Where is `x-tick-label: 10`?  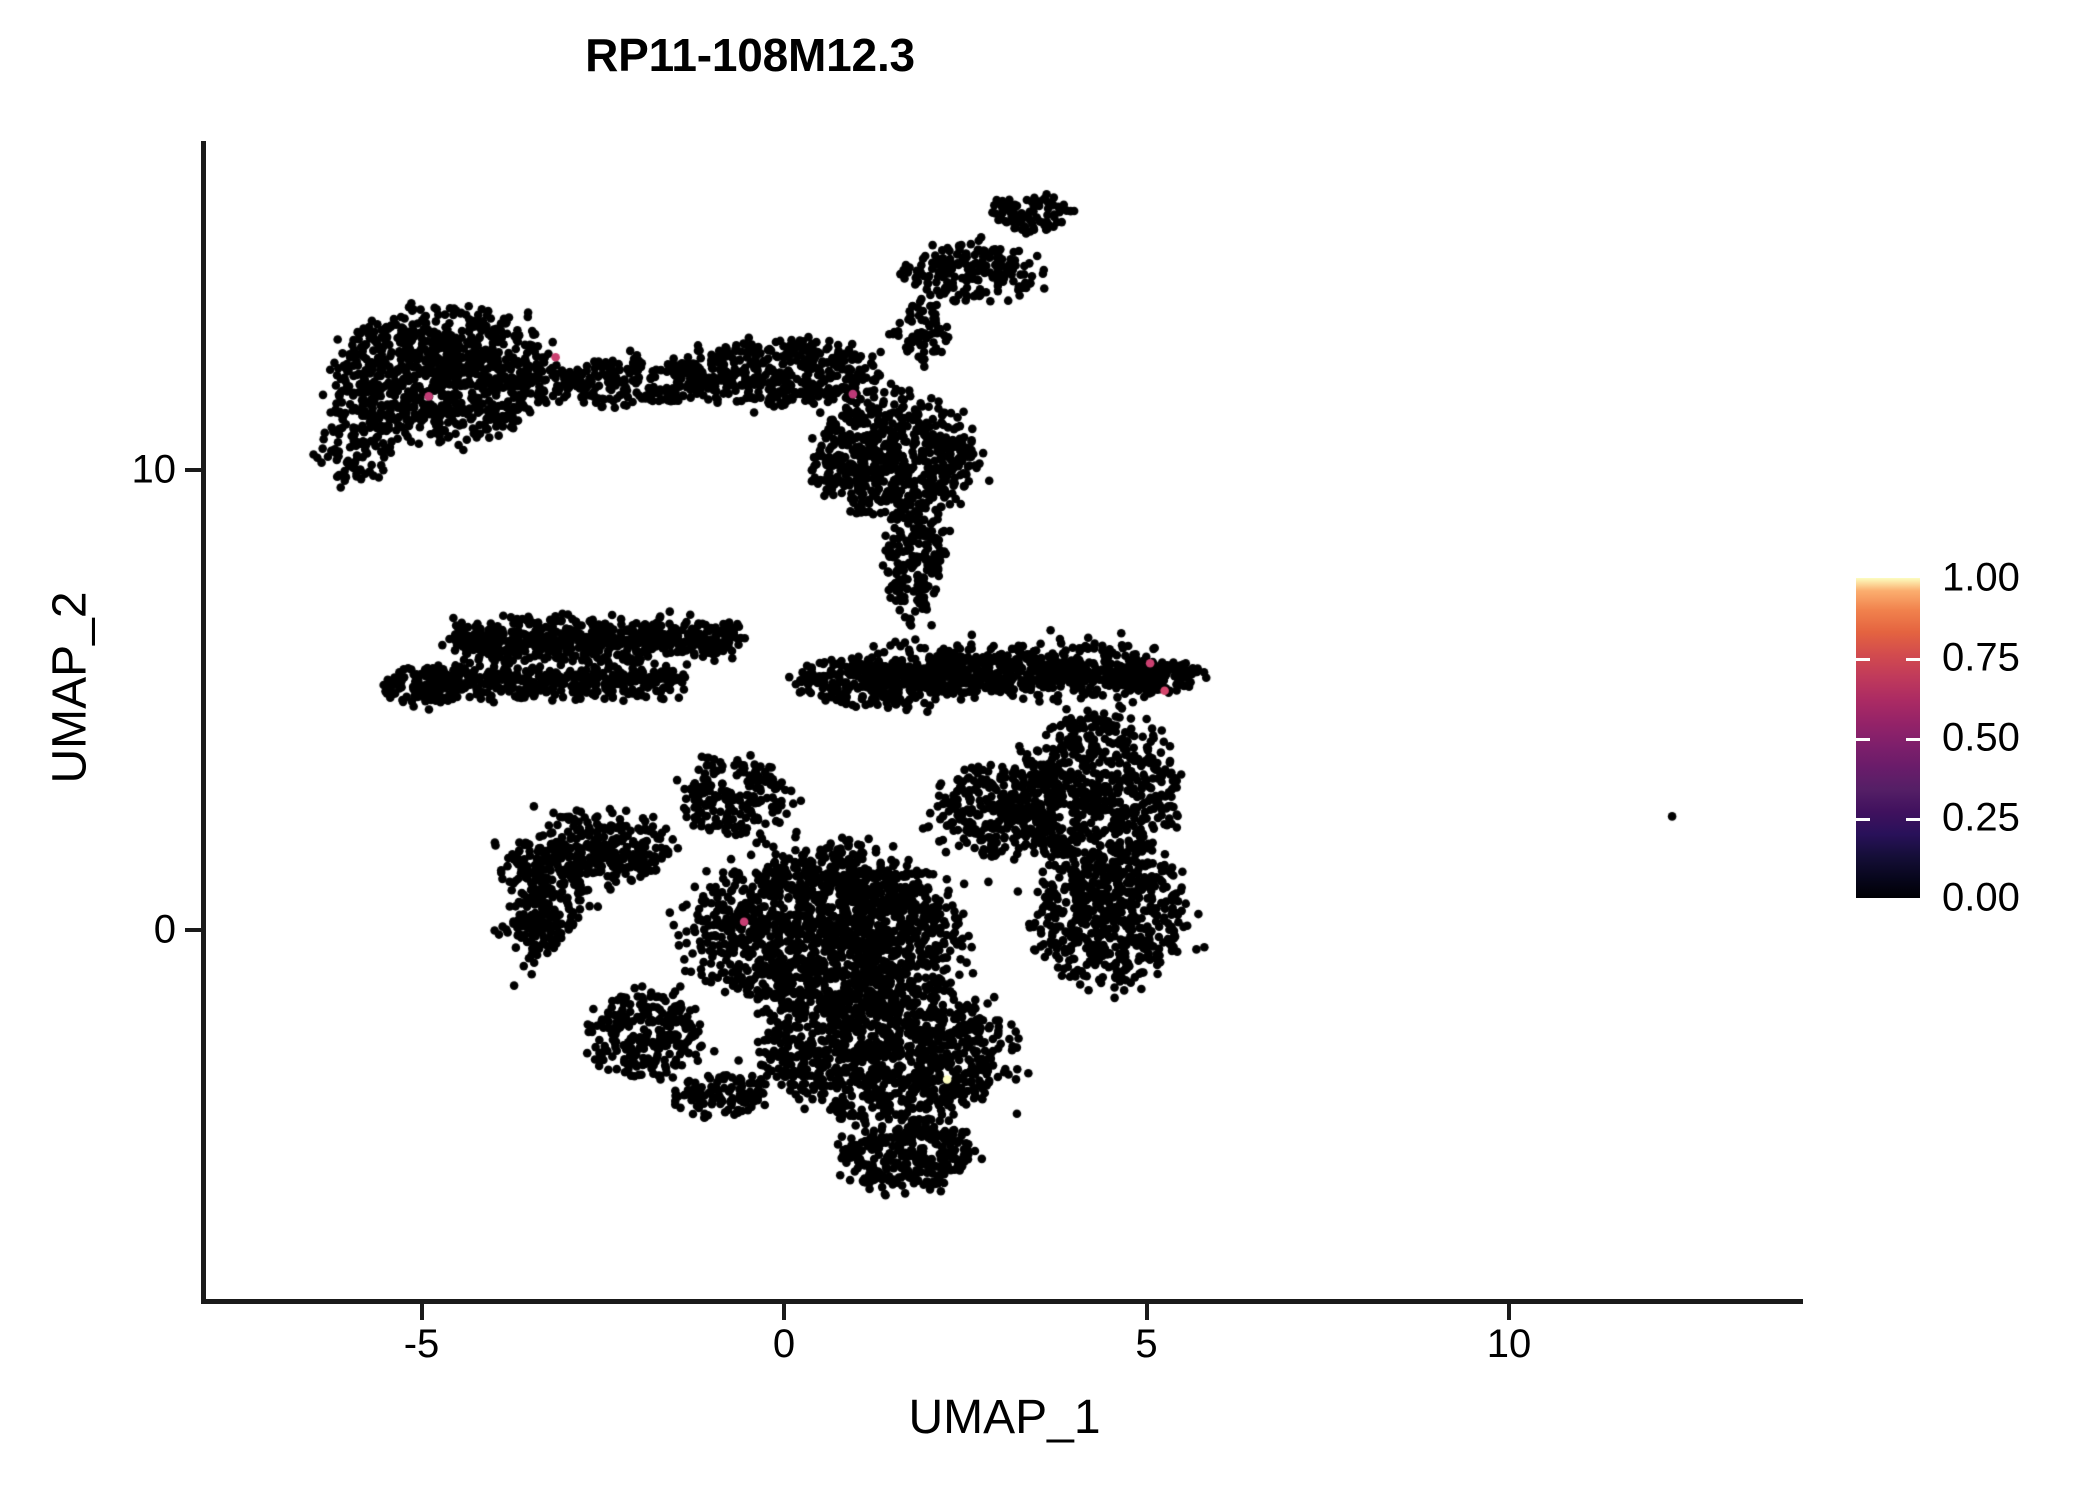
x-tick-label: 10 is located at coordinates (1509, 1344).